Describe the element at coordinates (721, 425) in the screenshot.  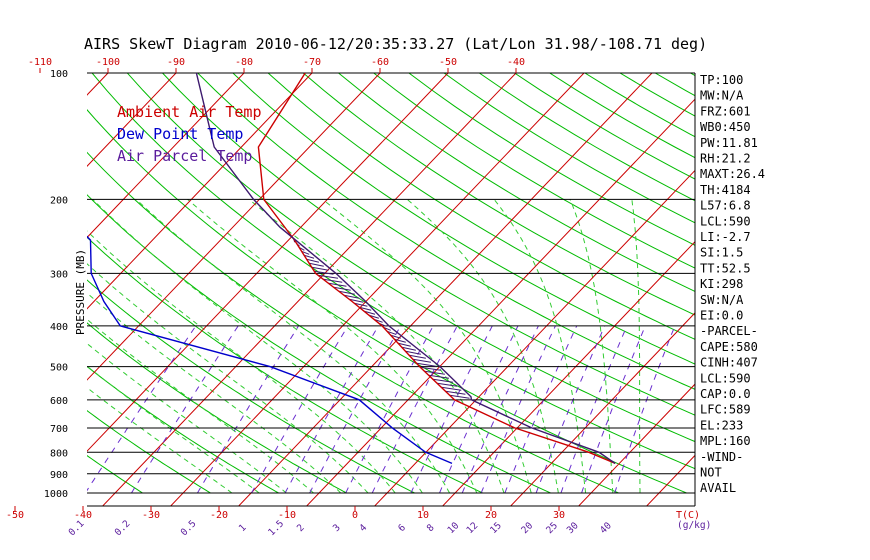
I see `stability-index-text: EL:233` at that location.